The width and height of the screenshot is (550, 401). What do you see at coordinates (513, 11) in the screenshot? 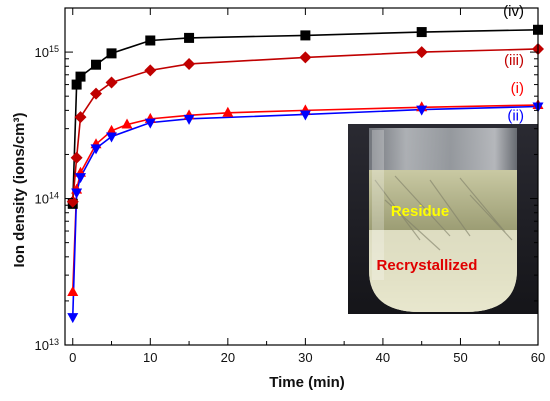
I see `series-label-1: (iv)` at bounding box center [513, 11].